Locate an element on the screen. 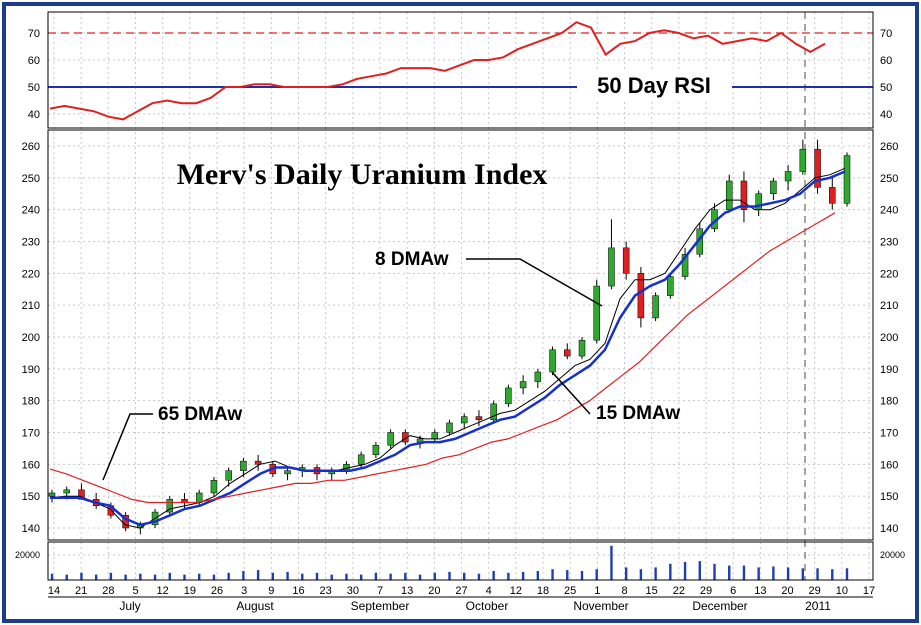  x-month-label: 2011 is located at coordinates (818, 606).